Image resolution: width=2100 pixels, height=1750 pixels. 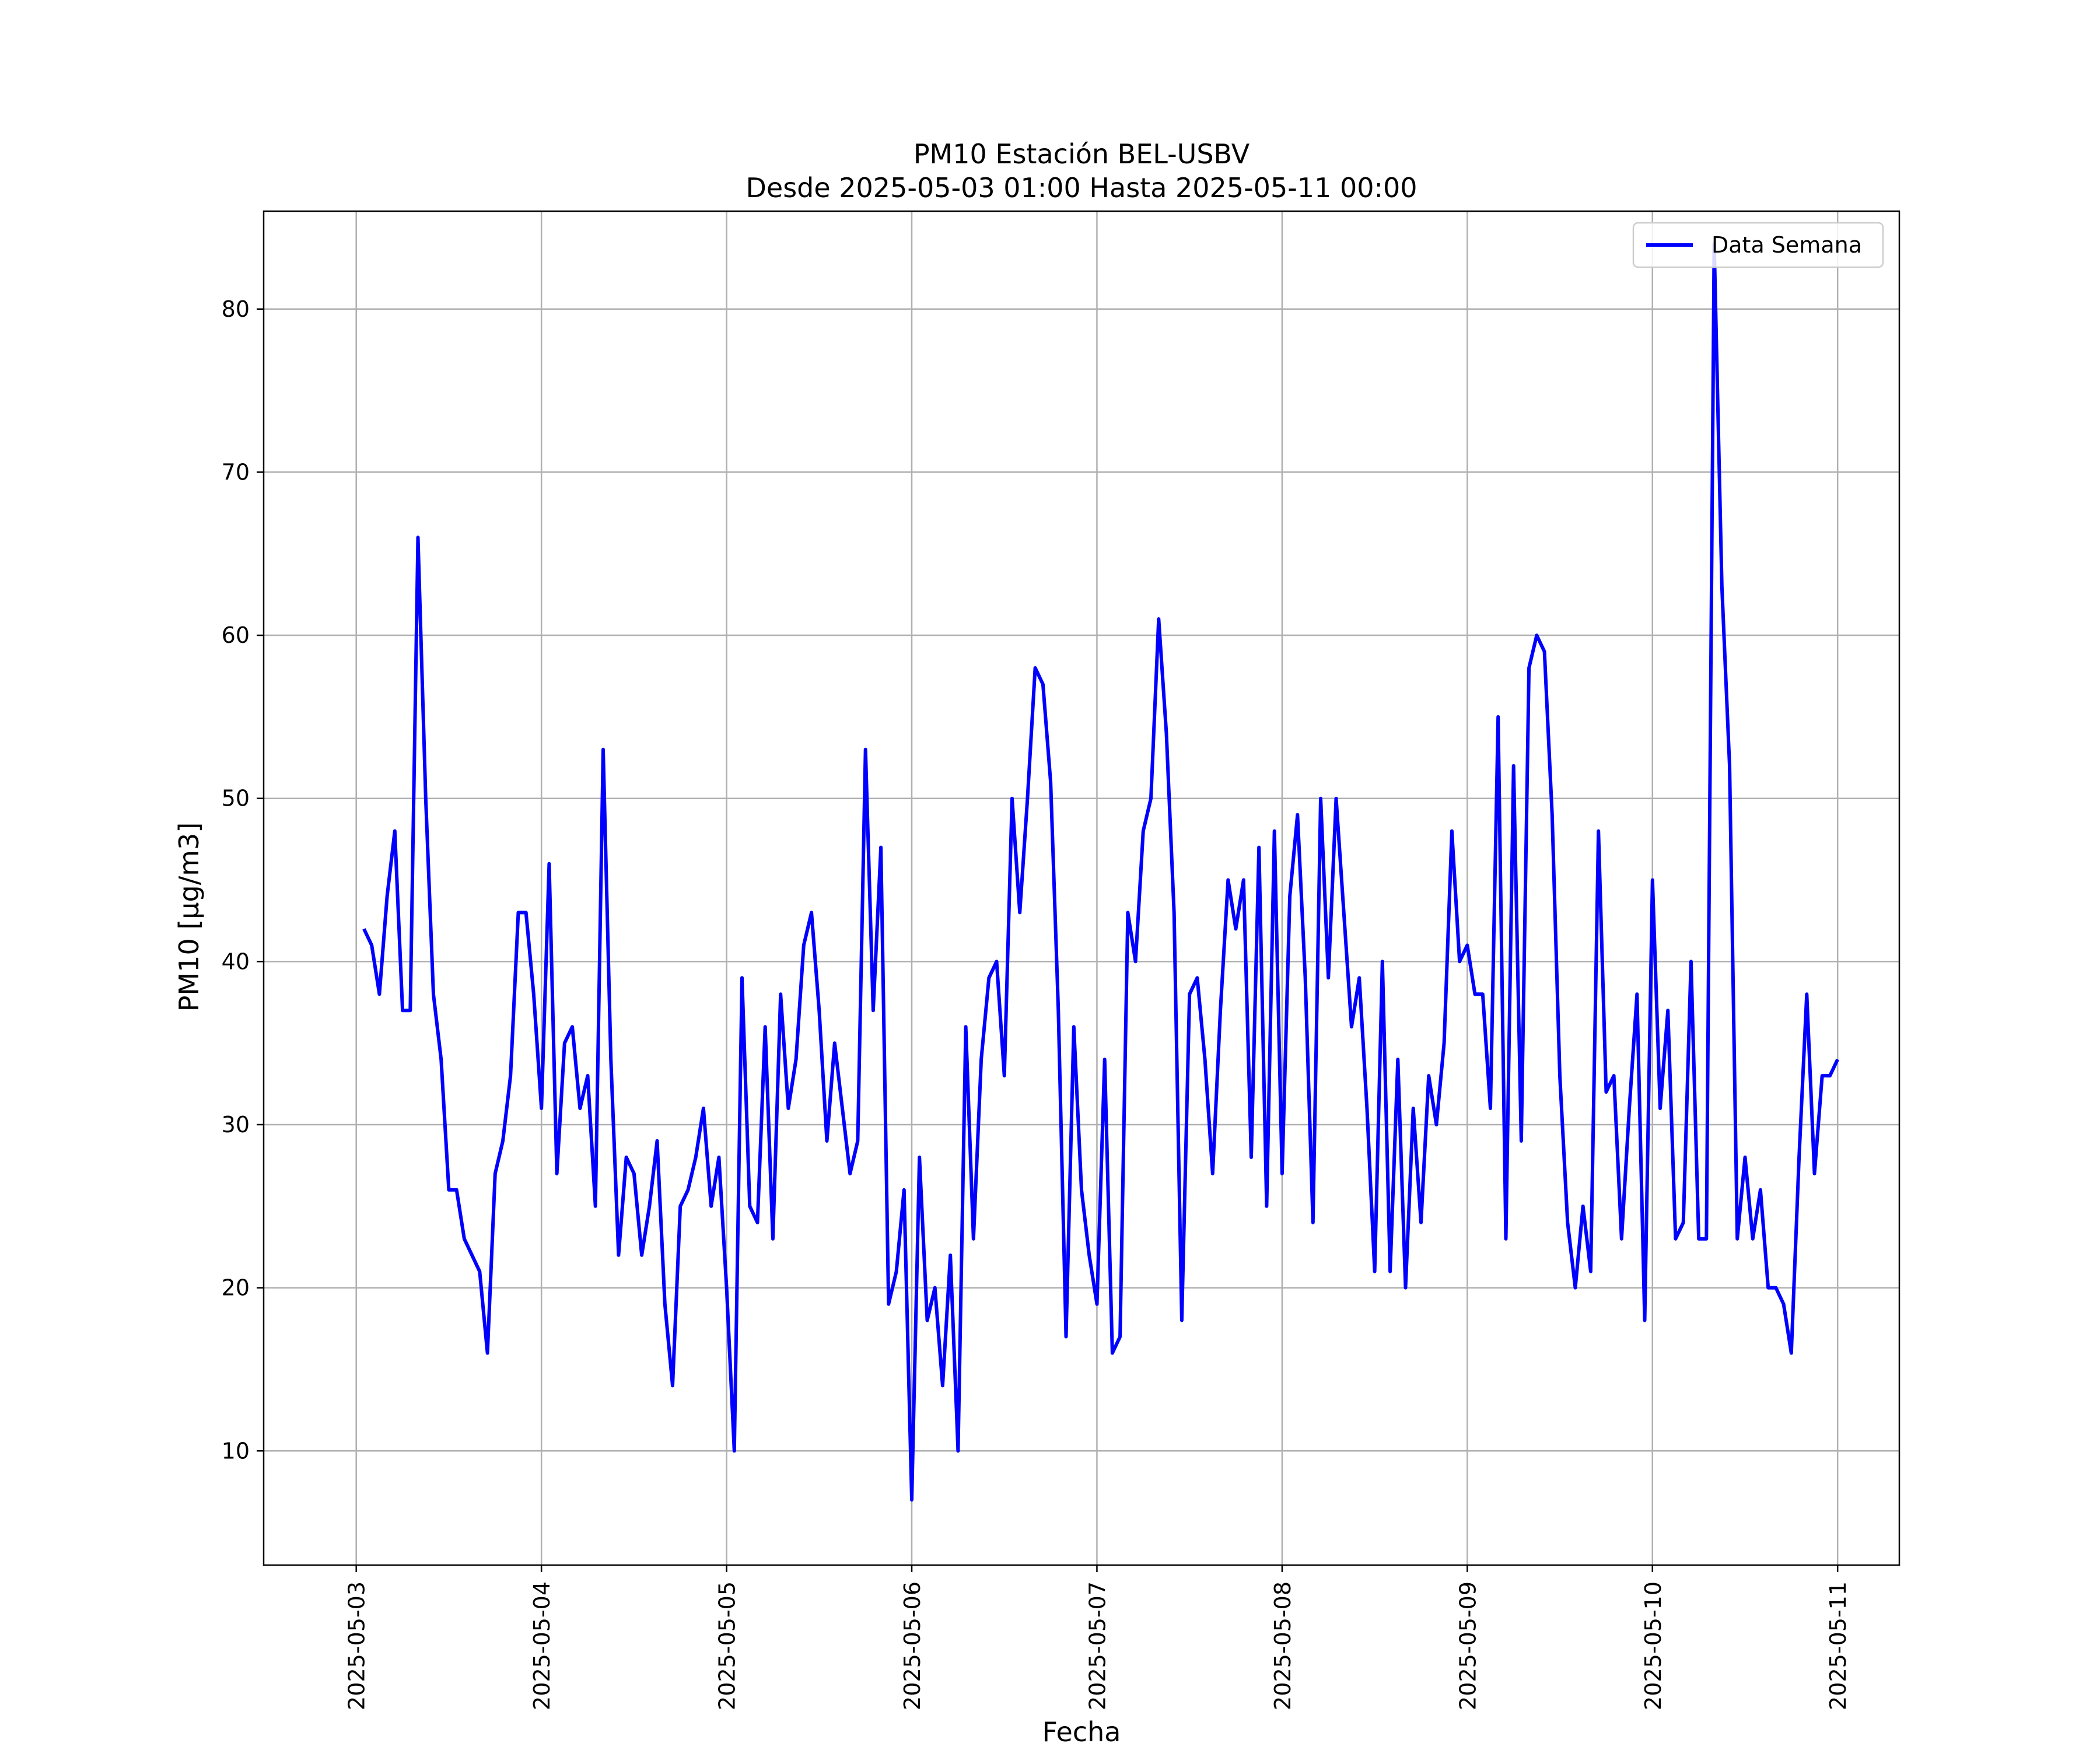 I want to click on y-tick-label: 20, so click(x=236, y=1288).